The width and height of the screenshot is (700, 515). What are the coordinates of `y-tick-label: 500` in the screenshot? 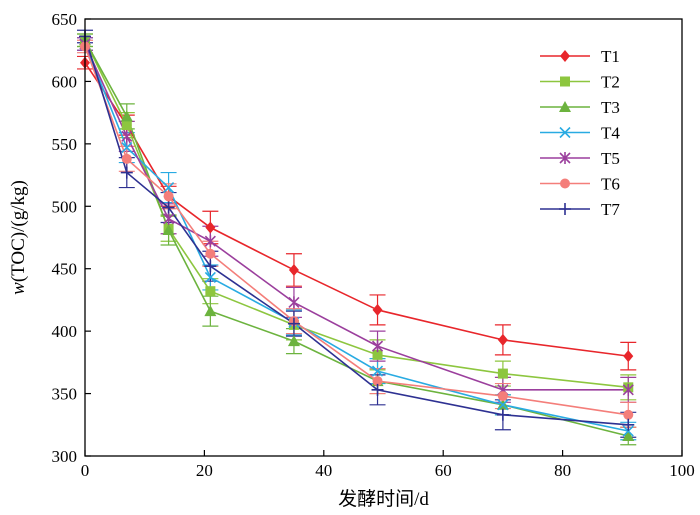 It's located at (65, 206).